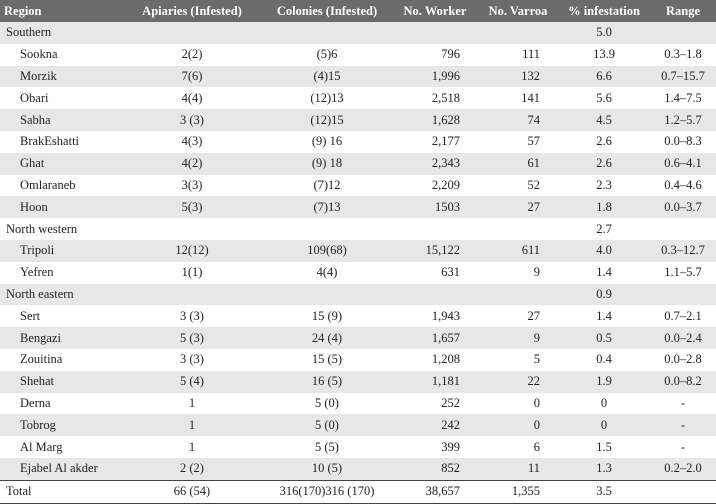  What do you see at coordinates (683, 359) in the screenshot?
I see `cell: 0.0–2.8` at bounding box center [683, 359].